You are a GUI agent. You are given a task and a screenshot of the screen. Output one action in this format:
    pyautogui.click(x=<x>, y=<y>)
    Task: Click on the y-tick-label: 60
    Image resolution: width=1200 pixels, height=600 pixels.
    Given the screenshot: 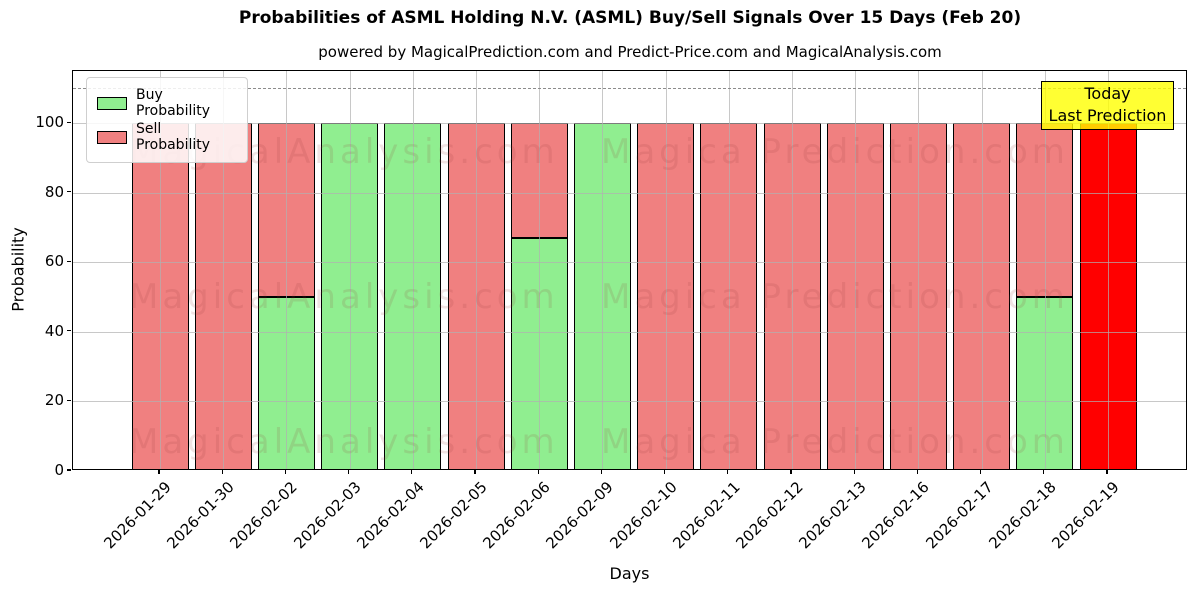 What is the action you would take?
    pyautogui.click(x=54, y=261)
    